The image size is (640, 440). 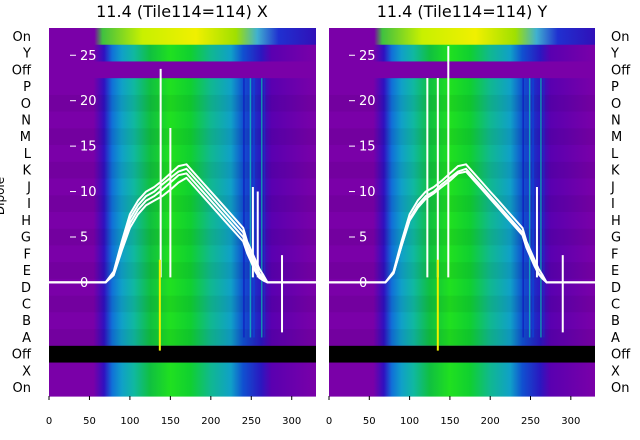 What do you see at coordinates (49, 421) in the screenshot?
I see `x-tick-label: 0` at bounding box center [49, 421].